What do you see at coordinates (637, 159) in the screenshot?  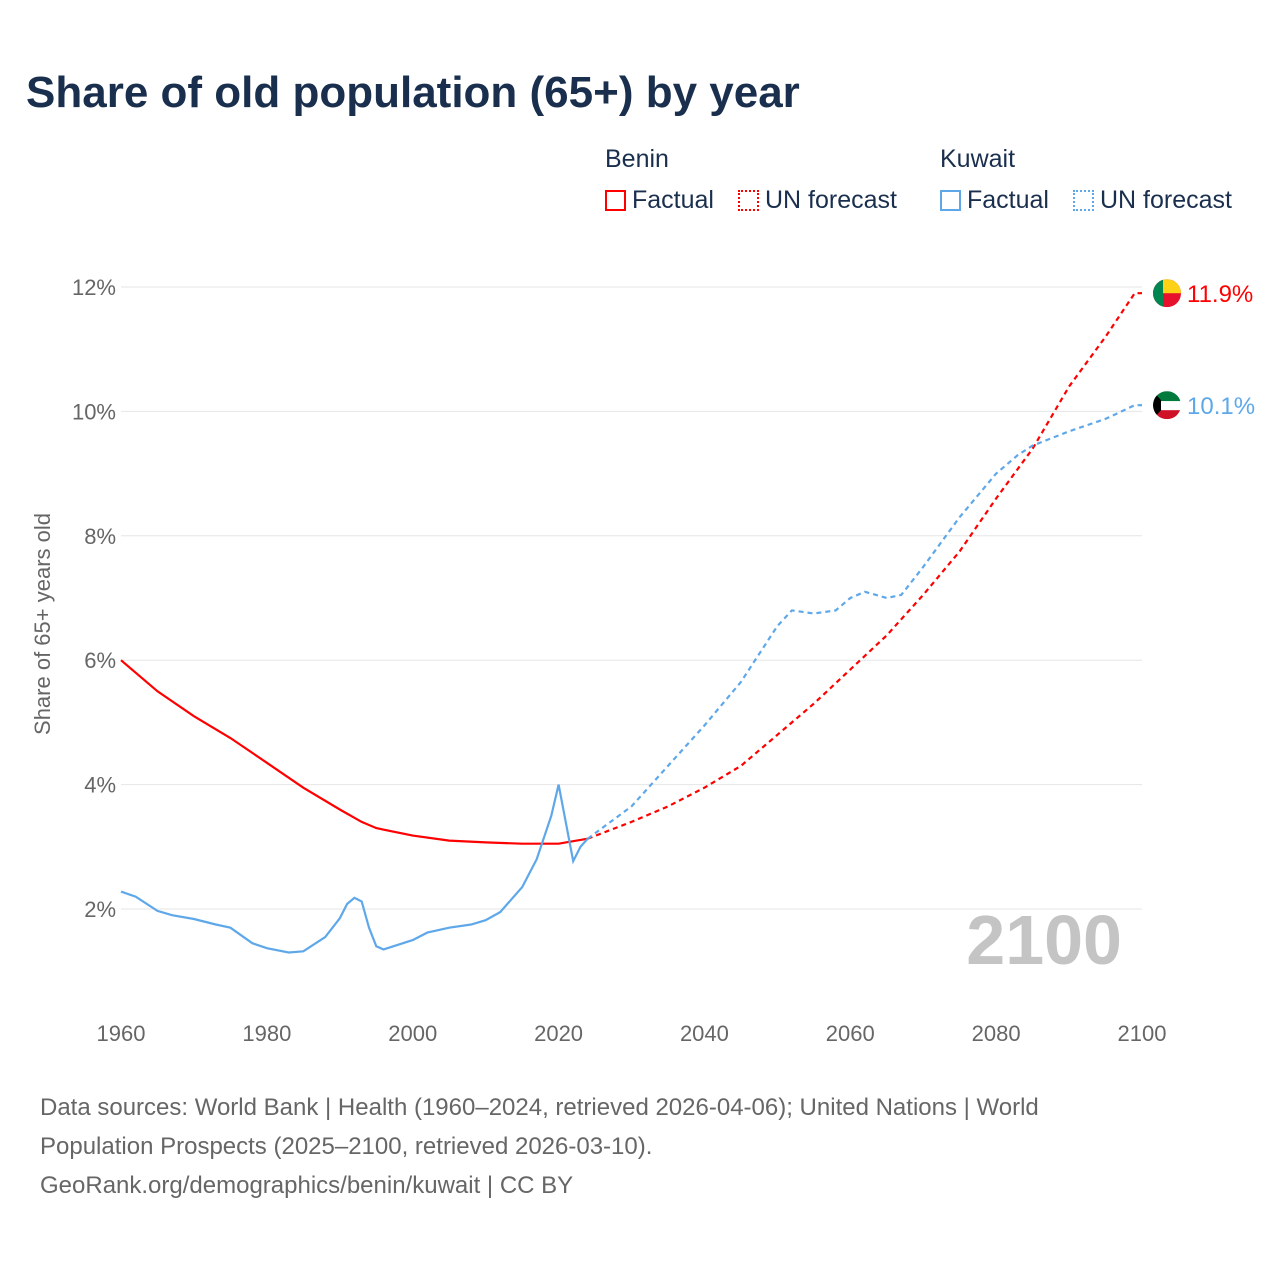 I see `legend-group-benin: Benin` at bounding box center [637, 159].